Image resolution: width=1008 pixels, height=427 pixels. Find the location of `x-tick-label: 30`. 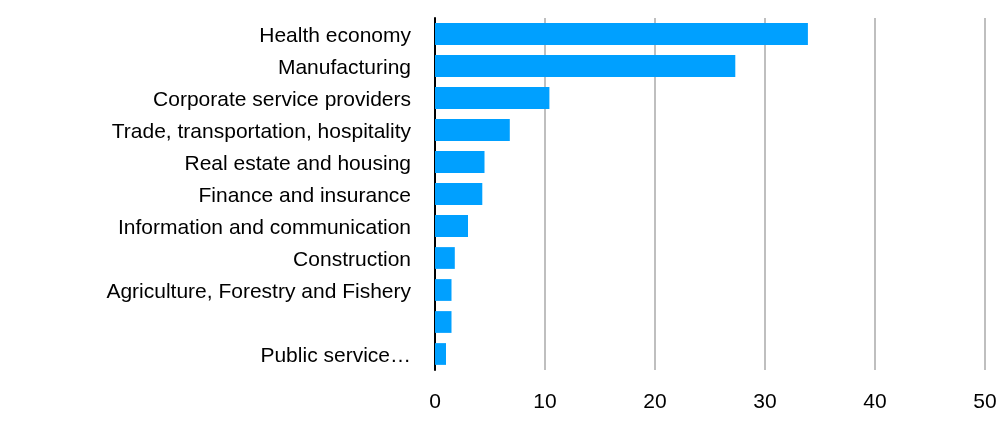

x-tick-label: 30 is located at coordinates (765, 400).